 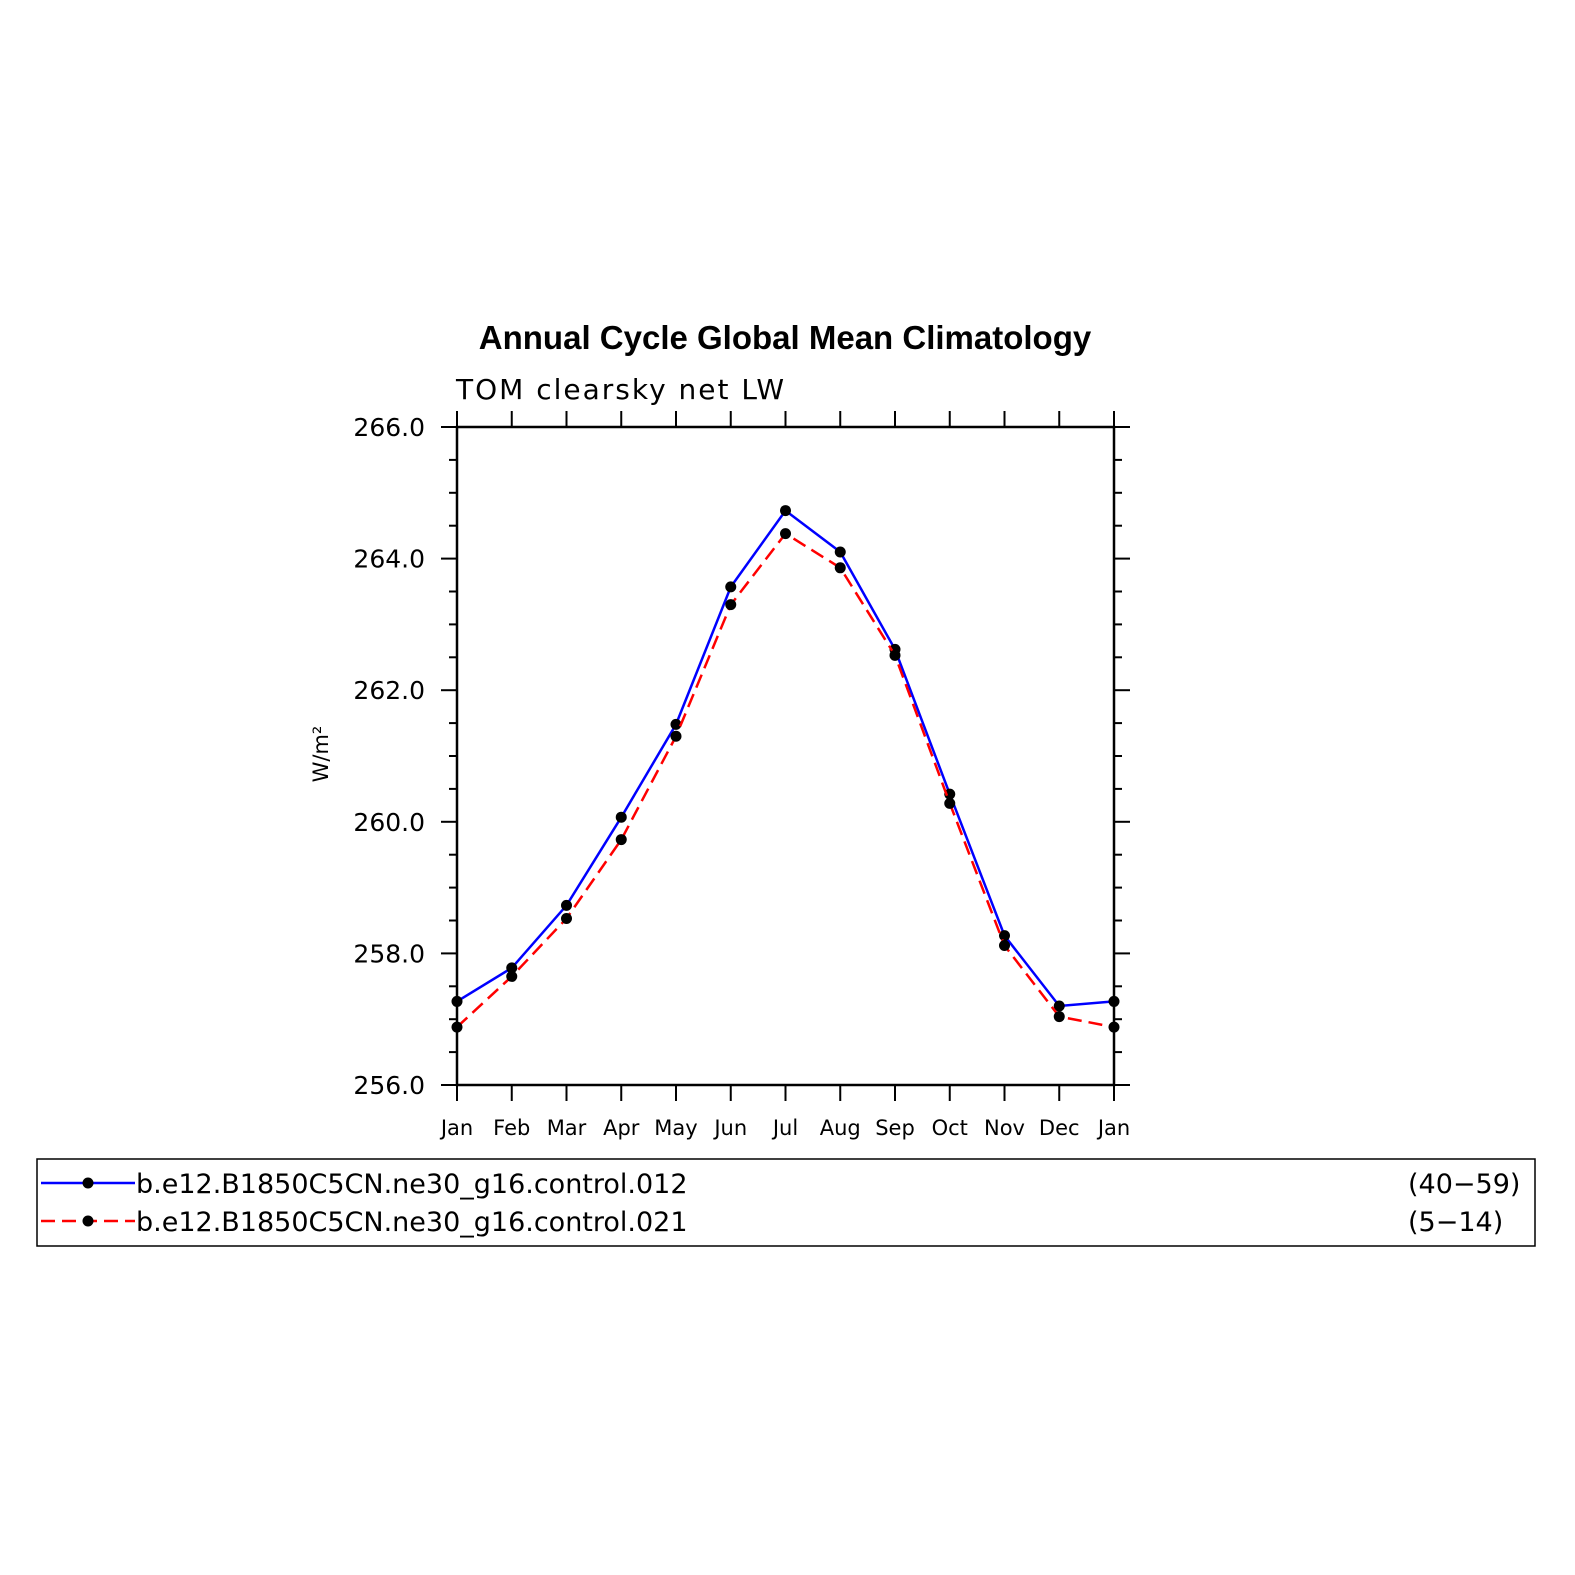 I want to click on x-tick-label: Sep, so click(x=895, y=1128).